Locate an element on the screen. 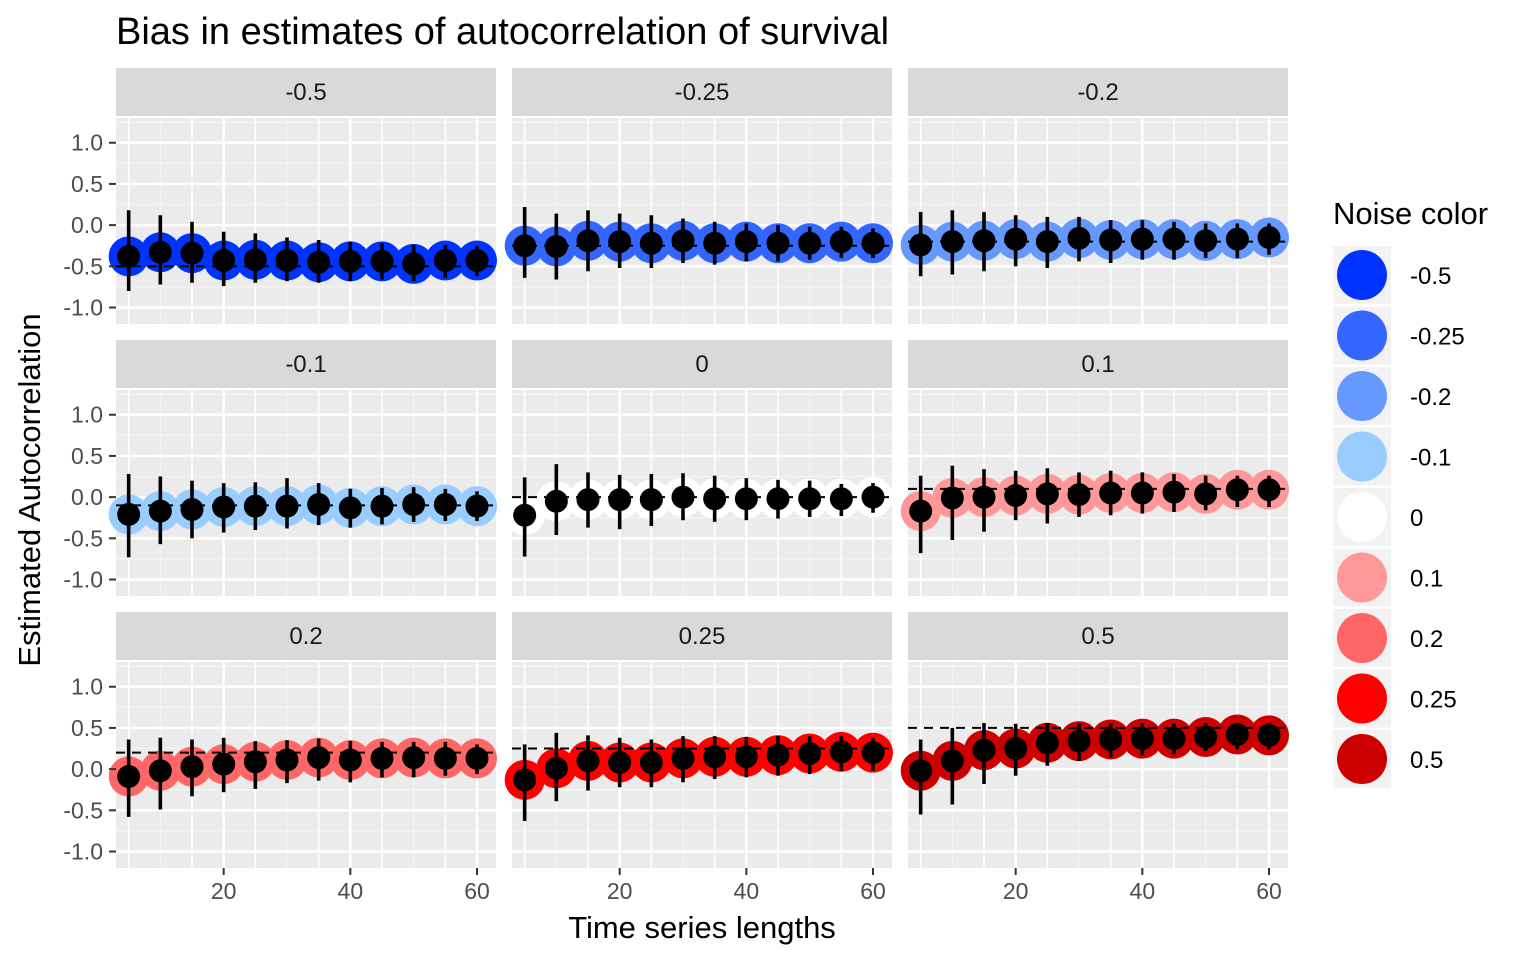 This screenshot has height=960, width=1536. facet-strip-label: 0.2 is located at coordinates (305, 636).